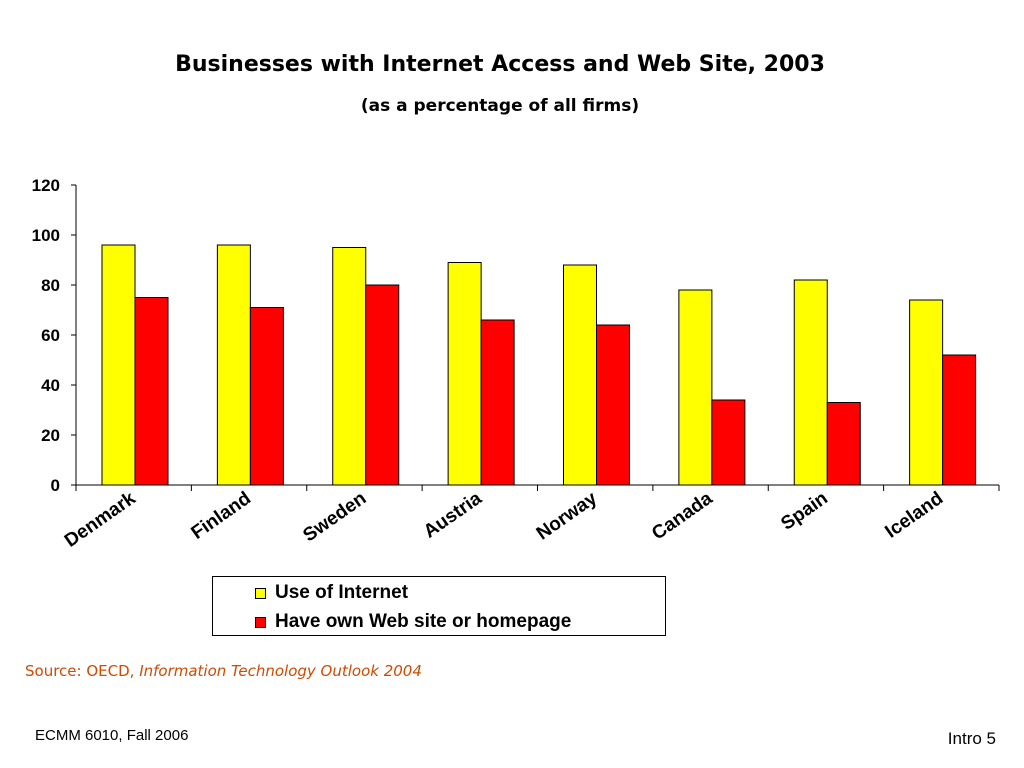 The image size is (1024, 768). I want to click on x-tick-label-finland: Finland, so click(221, 516).